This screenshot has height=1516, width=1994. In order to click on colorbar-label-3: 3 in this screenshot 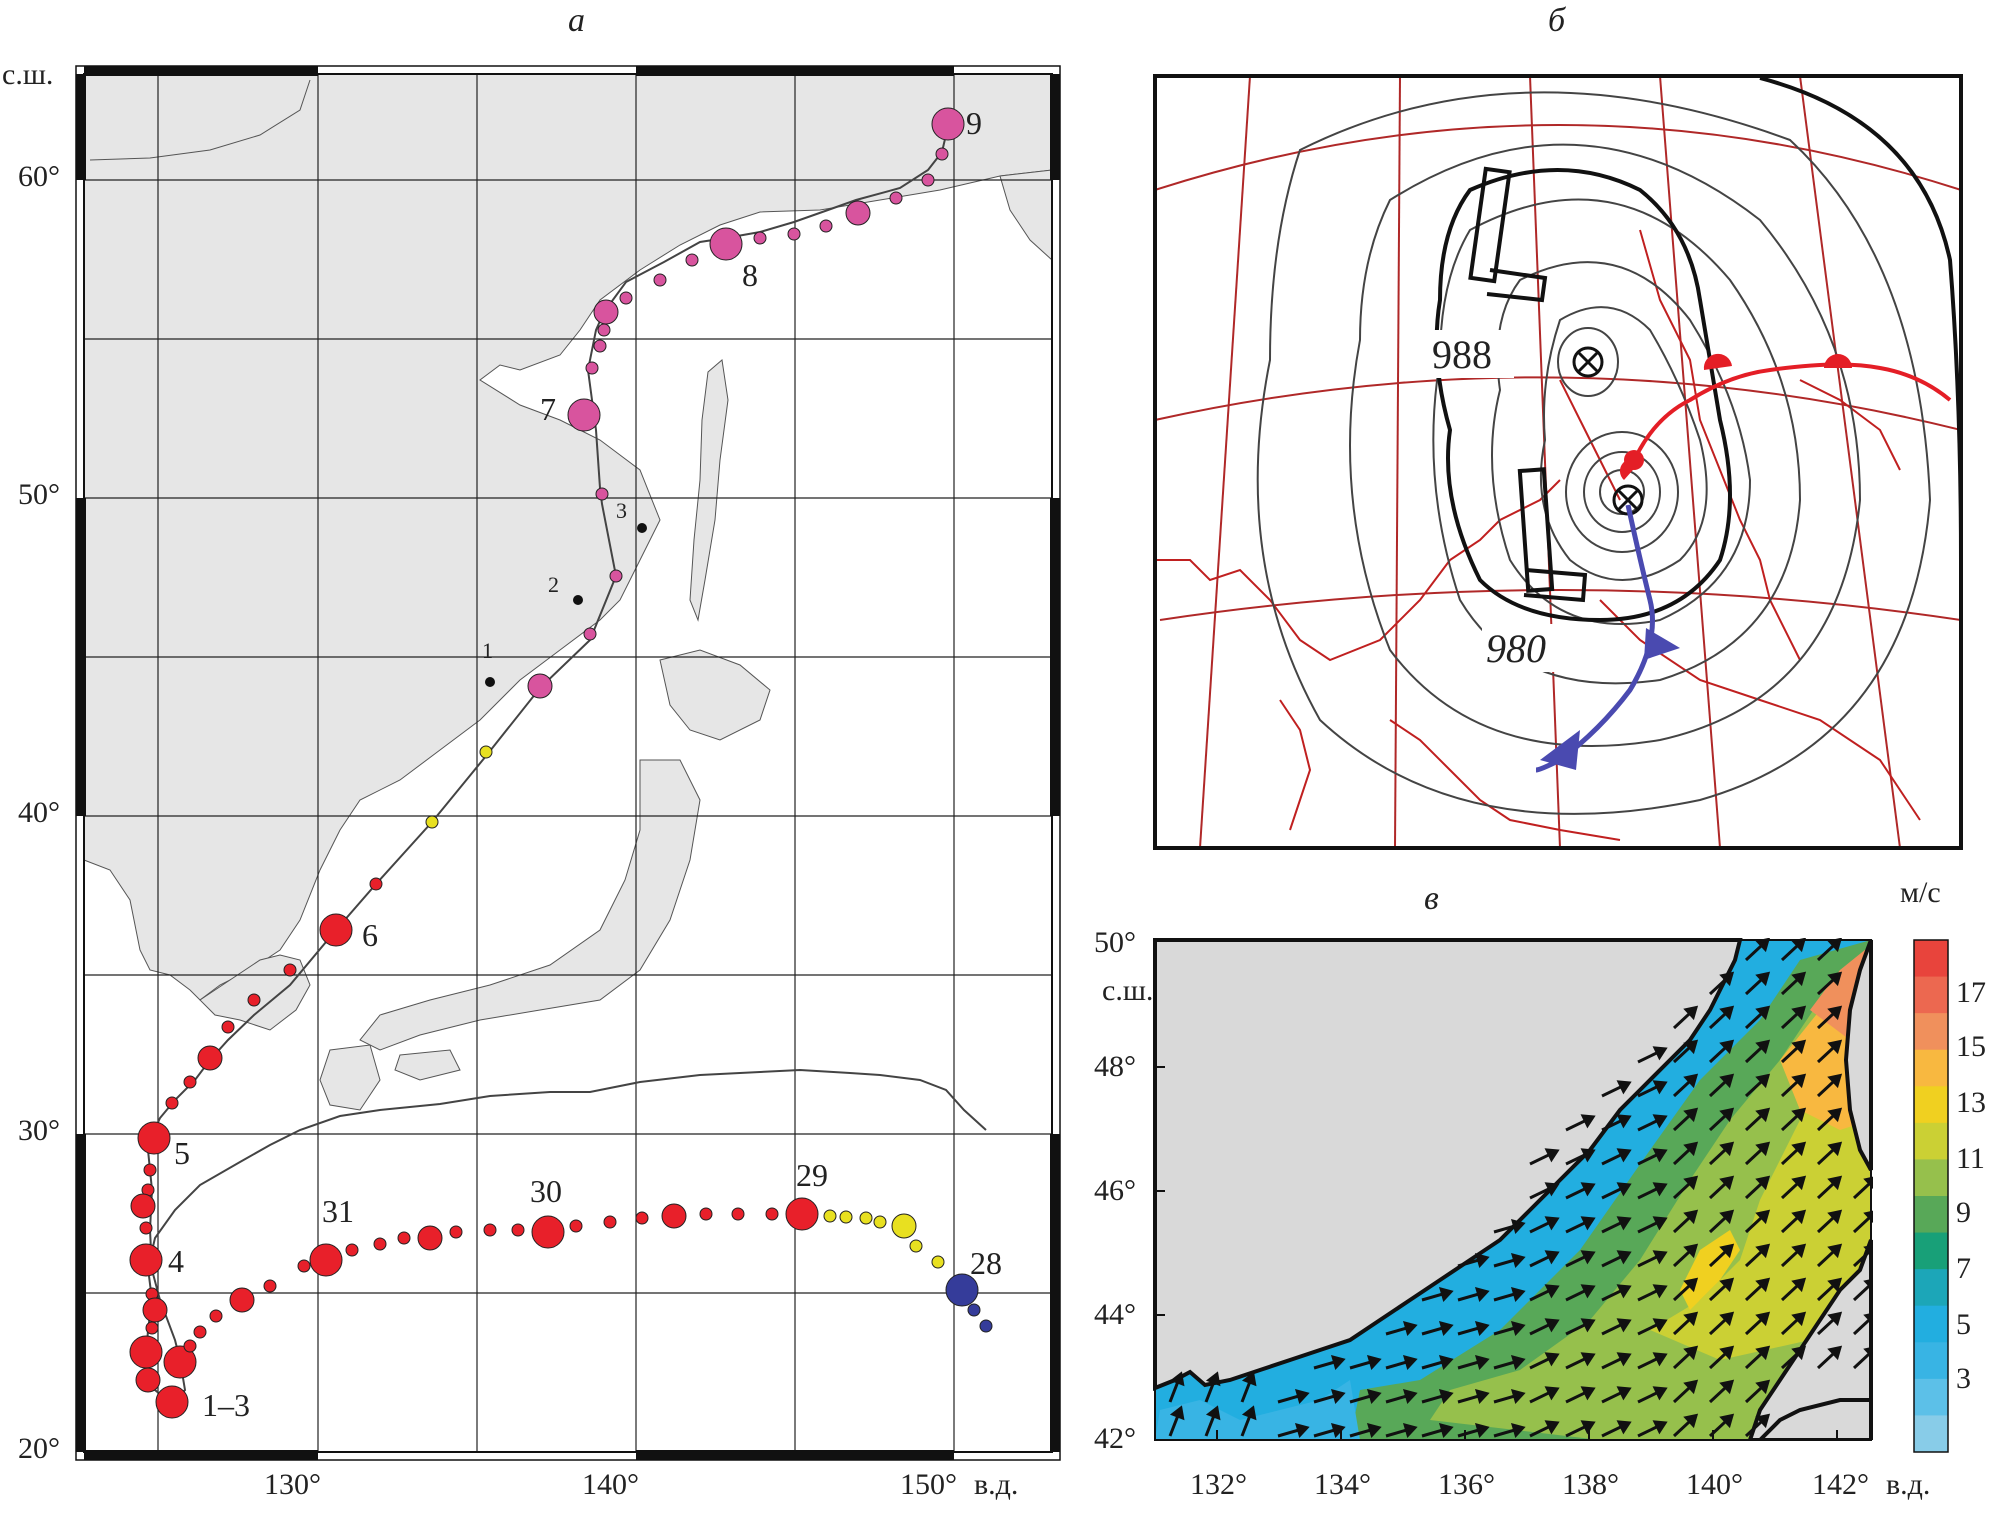, I will do `click(1963, 1378)`.